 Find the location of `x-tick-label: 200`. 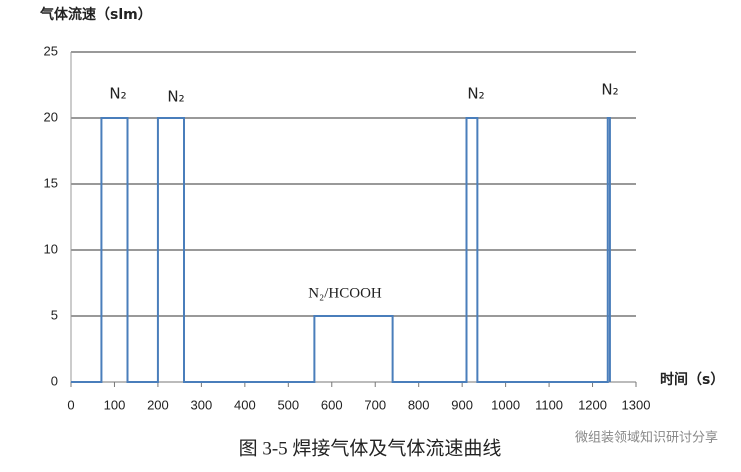

x-tick-label: 200 is located at coordinates (158, 404).